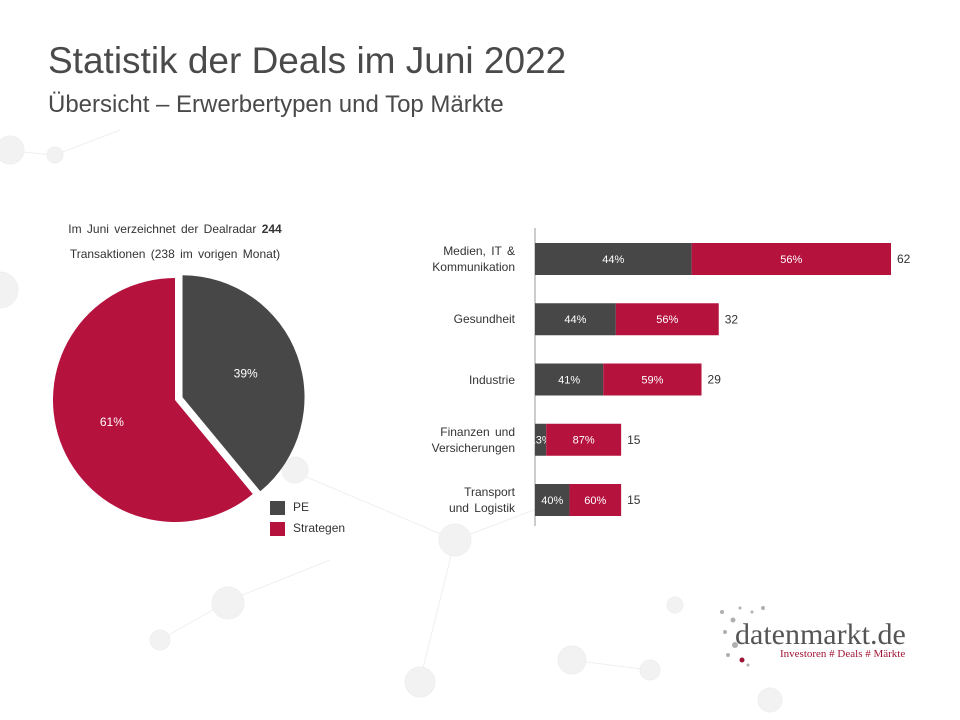 Image resolution: width=960 pixels, height=720 pixels. I want to click on note-text: Transaktionen (238 im vorigen Monat), so click(175, 254).